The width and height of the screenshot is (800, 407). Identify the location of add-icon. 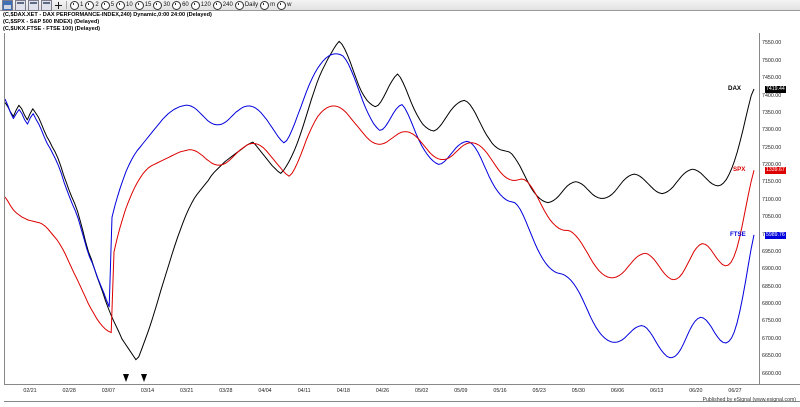
(58, 5).